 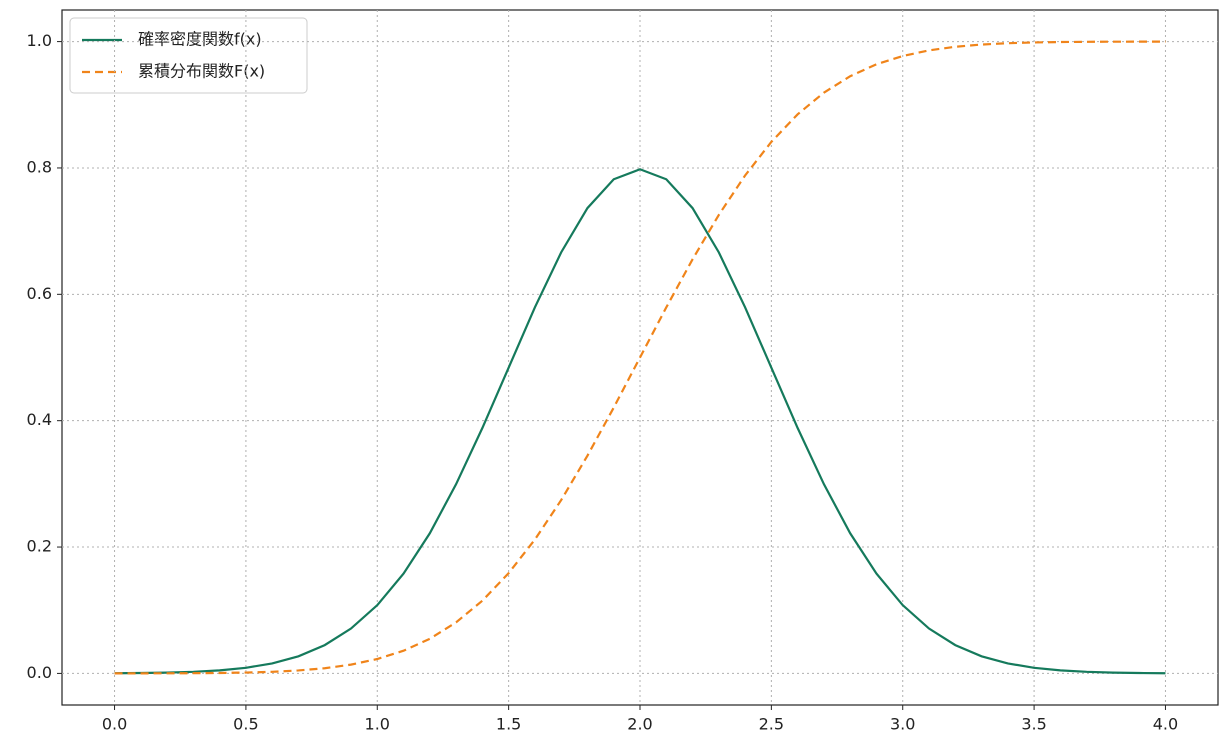 I want to click on x-tick-label: 1.5, so click(x=508, y=724).